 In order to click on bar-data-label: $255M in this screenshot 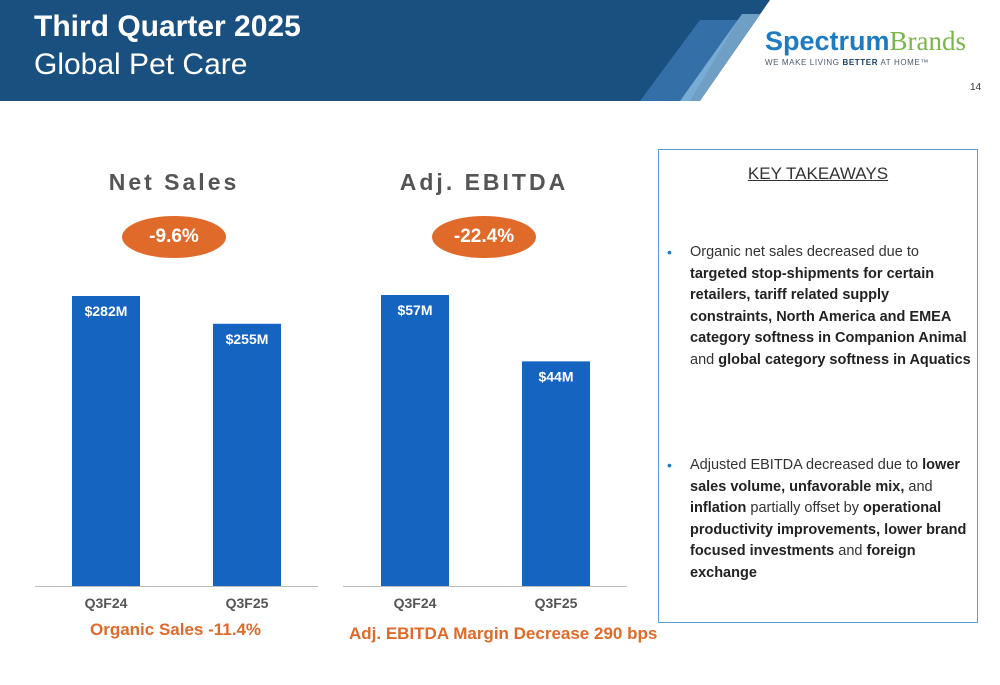, I will do `click(247, 339)`.